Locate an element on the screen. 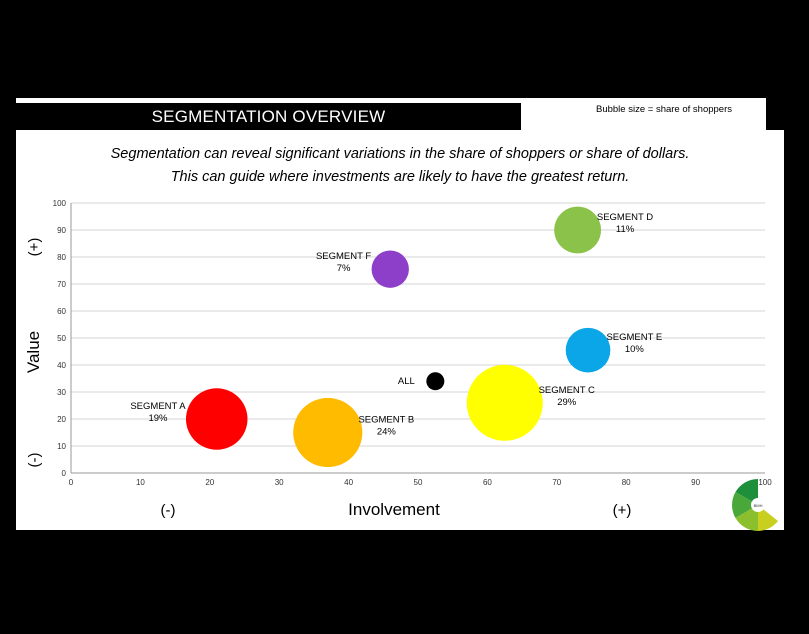  bubble-share-label: 29% is located at coordinates (567, 402).